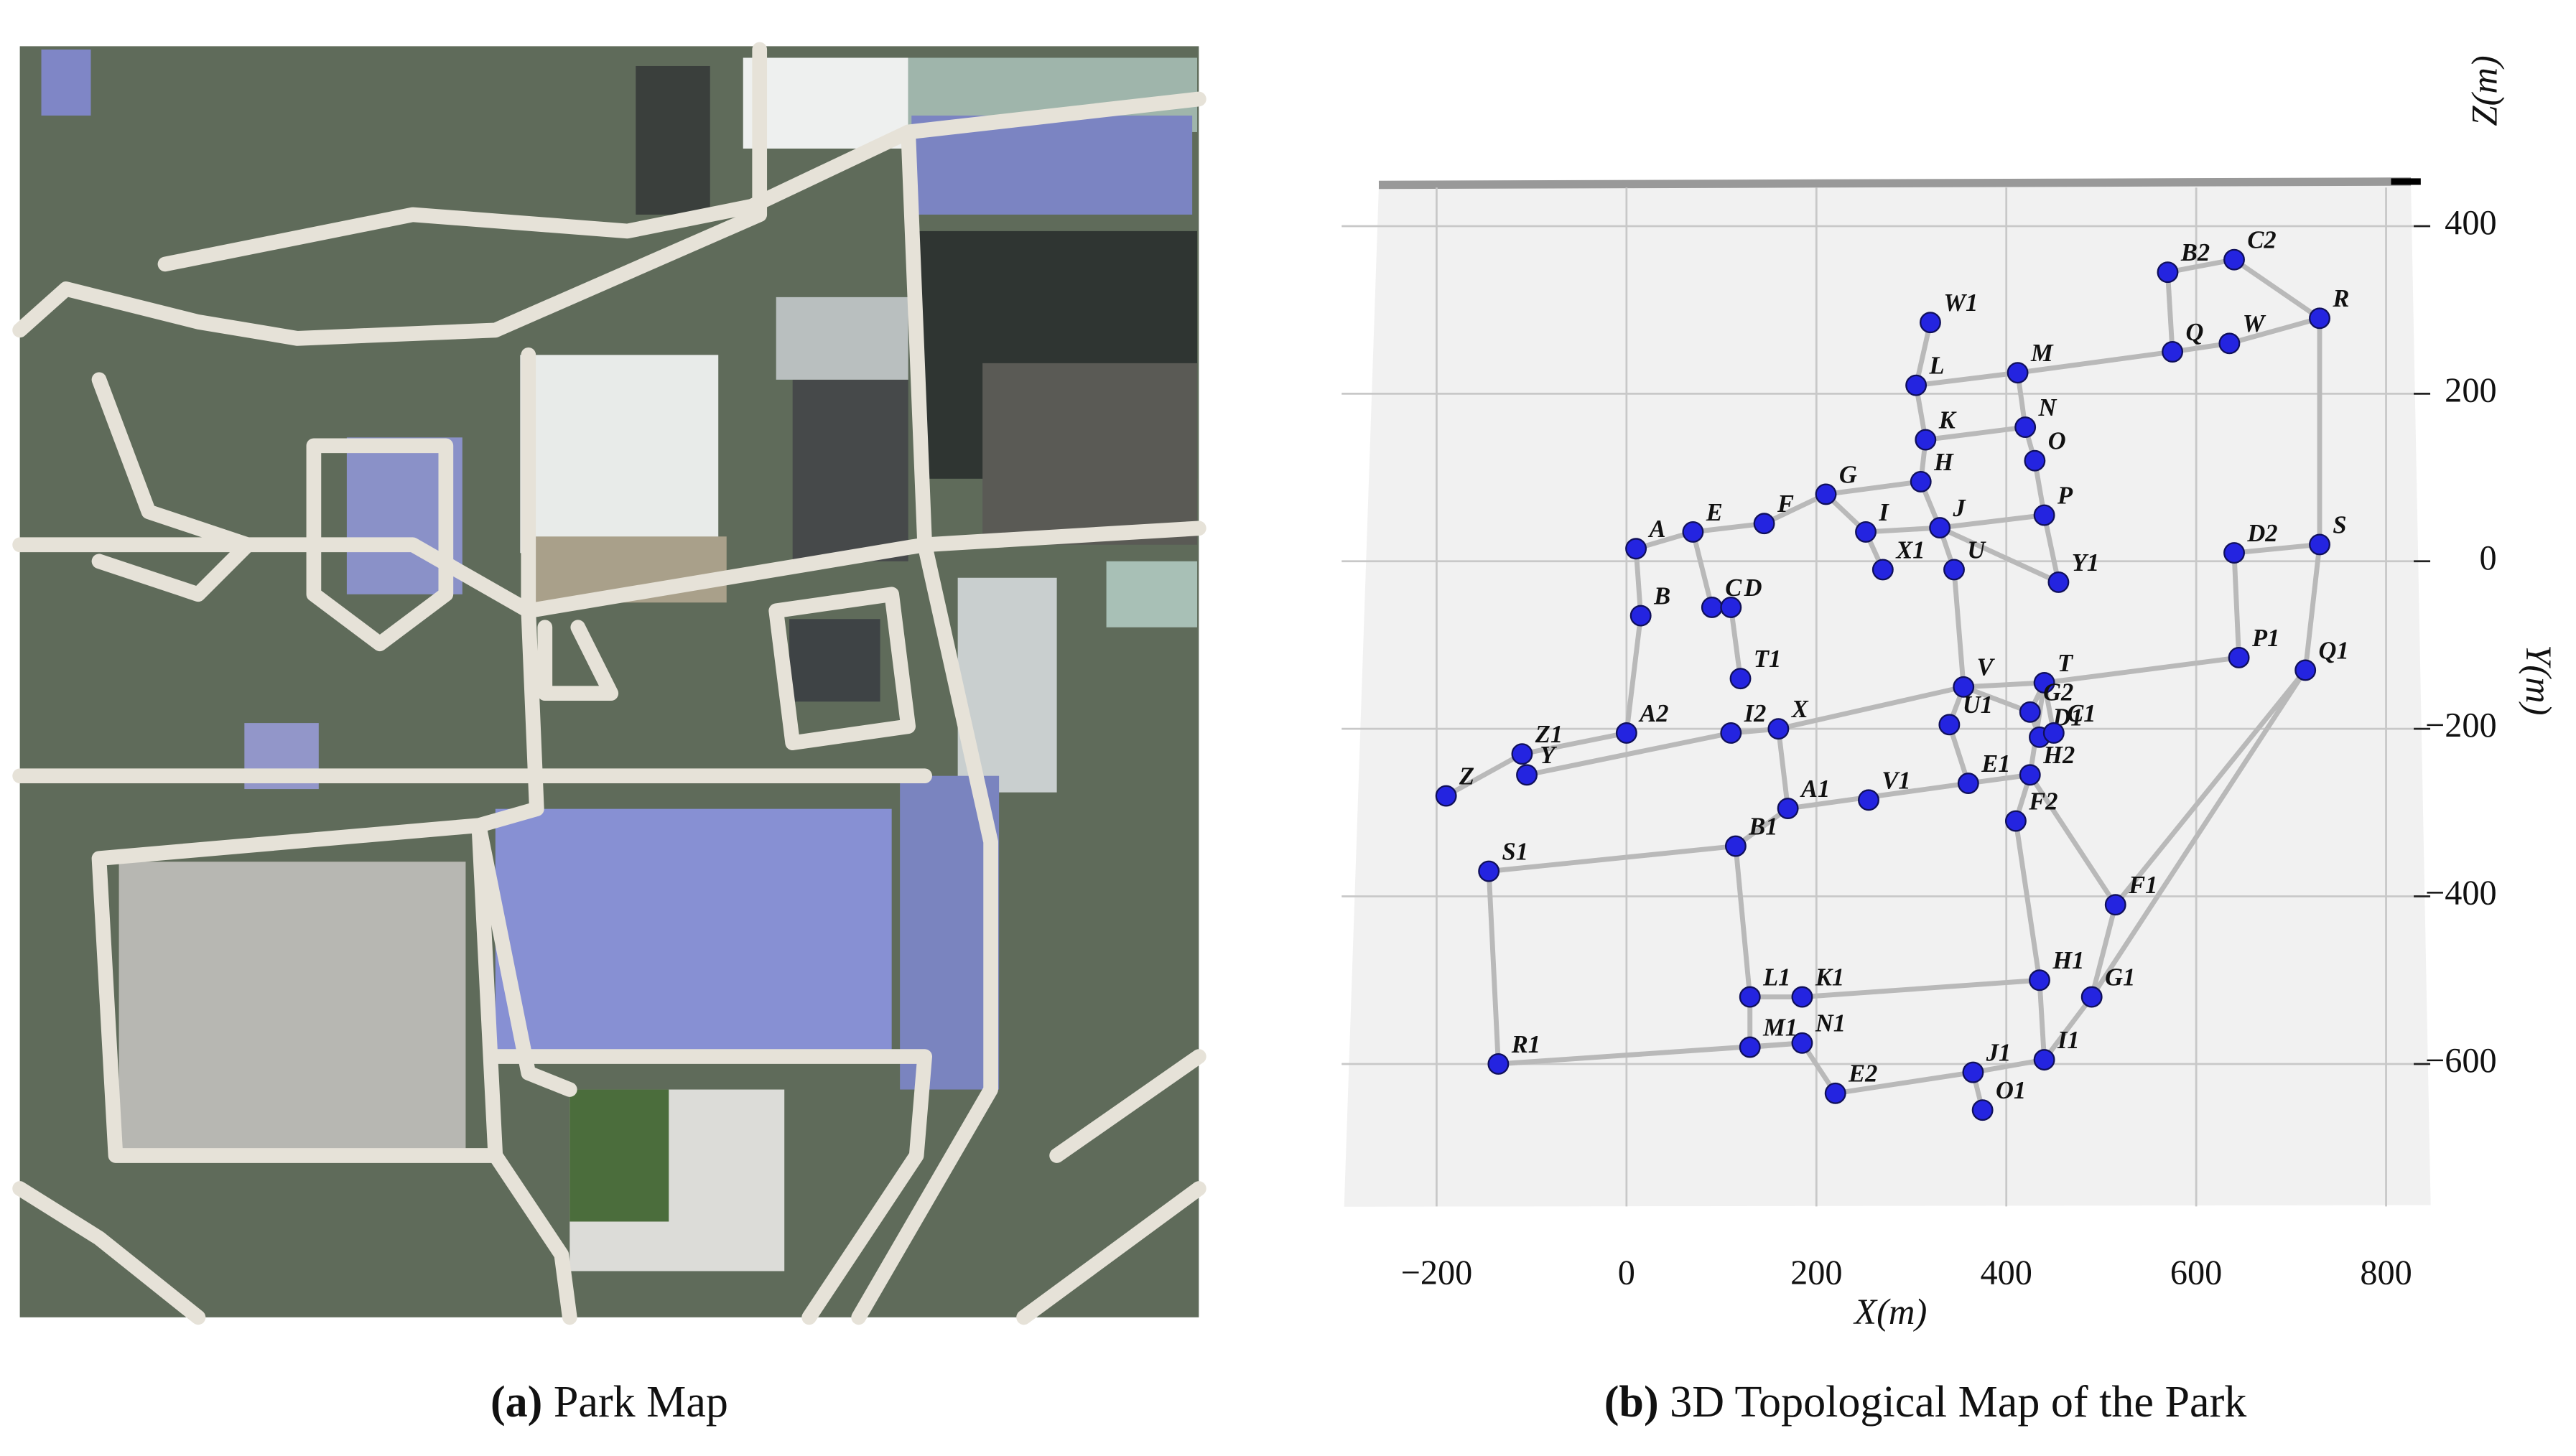 The height and width of the screenshot is (1456, 2576). Describe the element at coordinates (2120, 977) in the screenshot. I see `node-label: G1` at that location.